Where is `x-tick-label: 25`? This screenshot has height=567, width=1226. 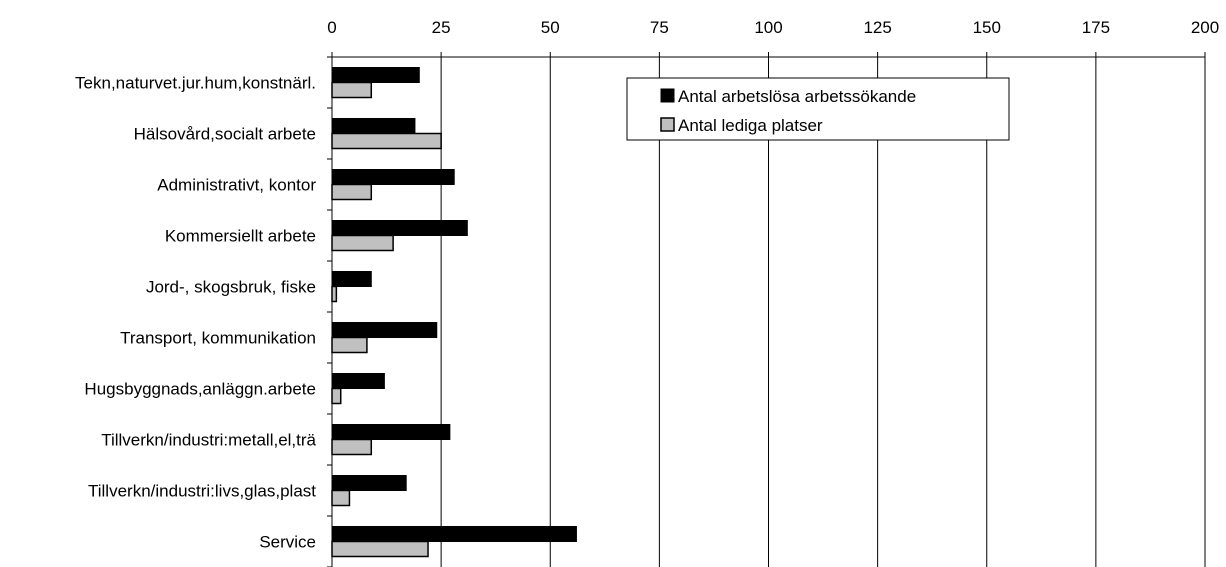 x-tick-label: 25 is located at coordinates (441, 27).